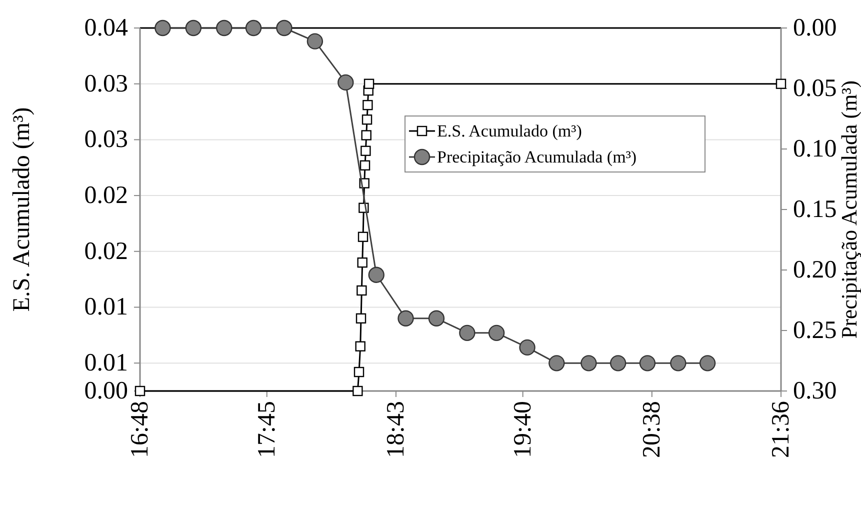 The image size is (861, 513). I want to click on y2-tick-label: 0.00, so click(815, 28).